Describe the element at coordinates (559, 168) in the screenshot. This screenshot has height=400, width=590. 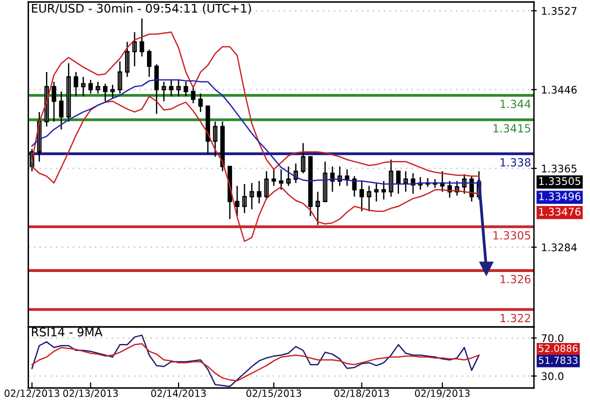
I see `y-tick-label: 1.3365` at that location.